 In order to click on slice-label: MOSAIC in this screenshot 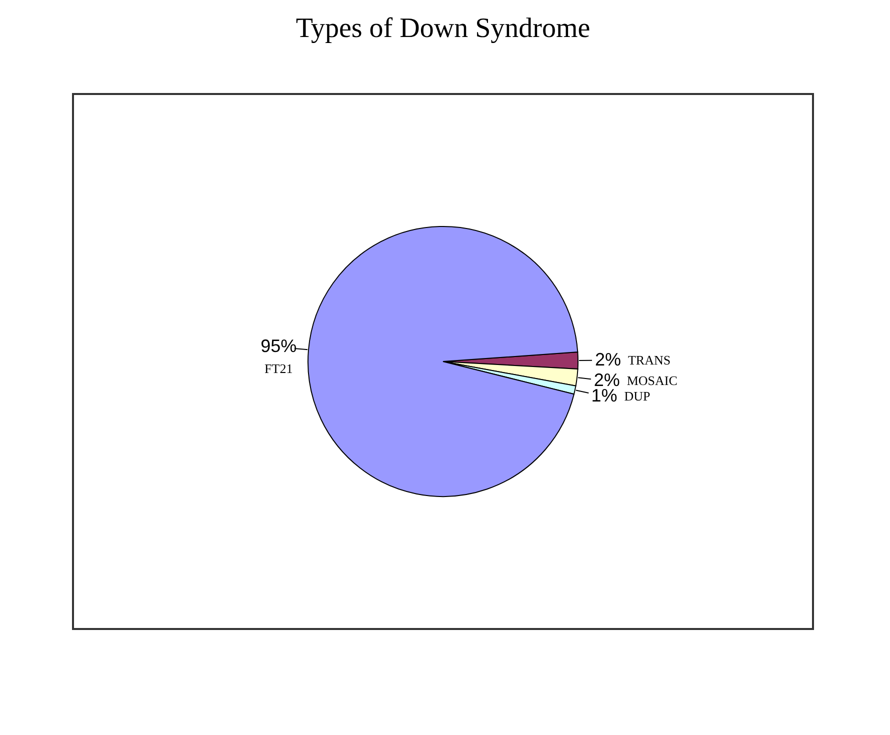, I will do `click(652, 380)`.